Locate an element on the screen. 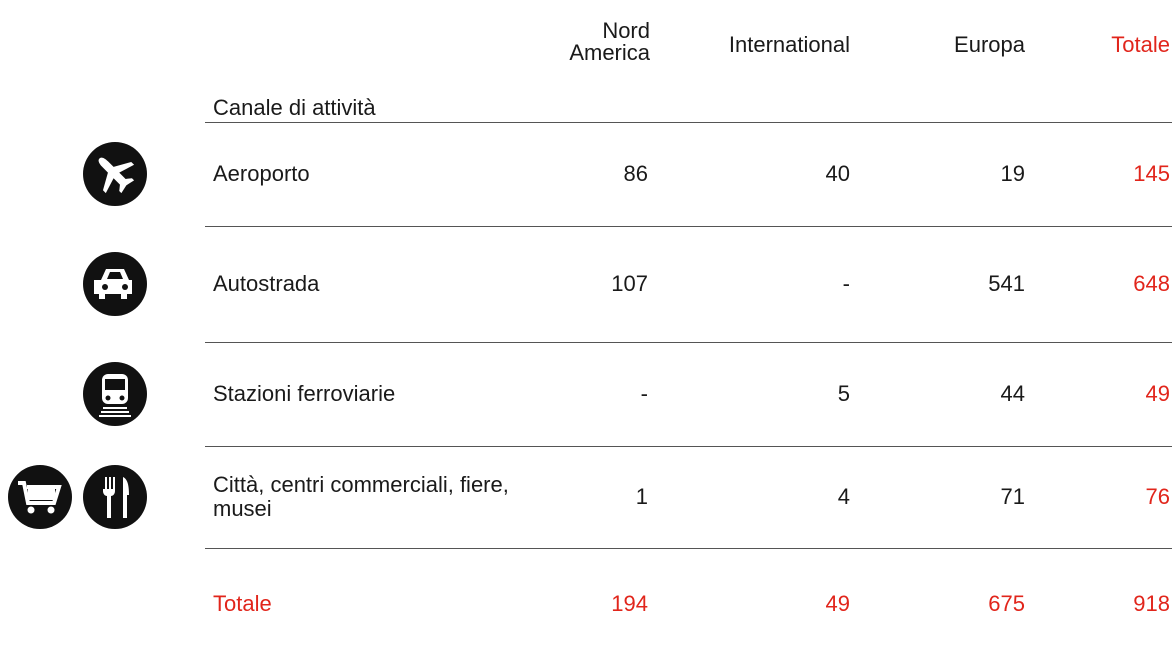 The height and width of the screenshot is (646, 1172). total-cell: 918 is located at coordinates (1151, 603).